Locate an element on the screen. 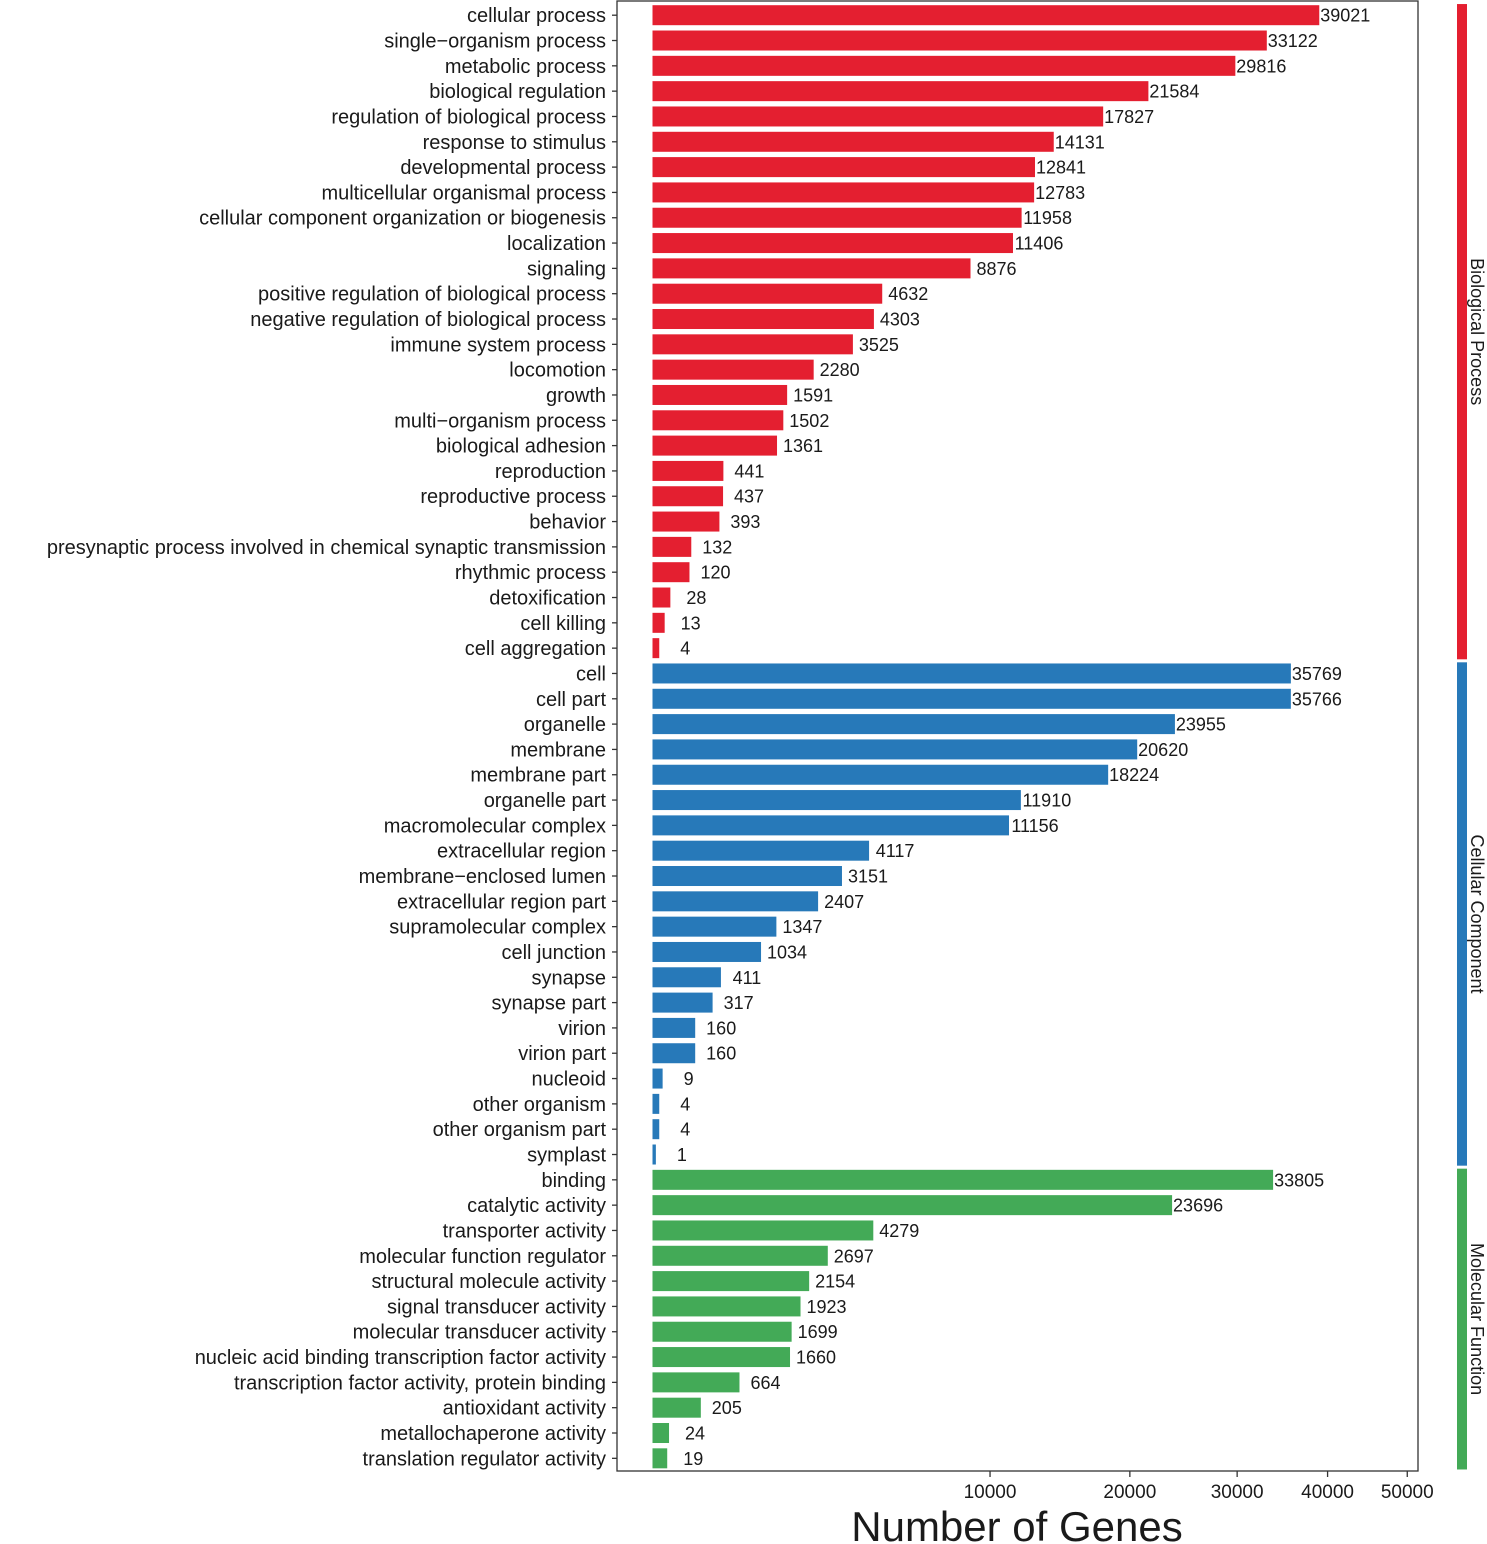 Image resolution: width=1487 pixels, height=1544 pixels. value-label: 33805 is located at coordinates (1299, 1180).